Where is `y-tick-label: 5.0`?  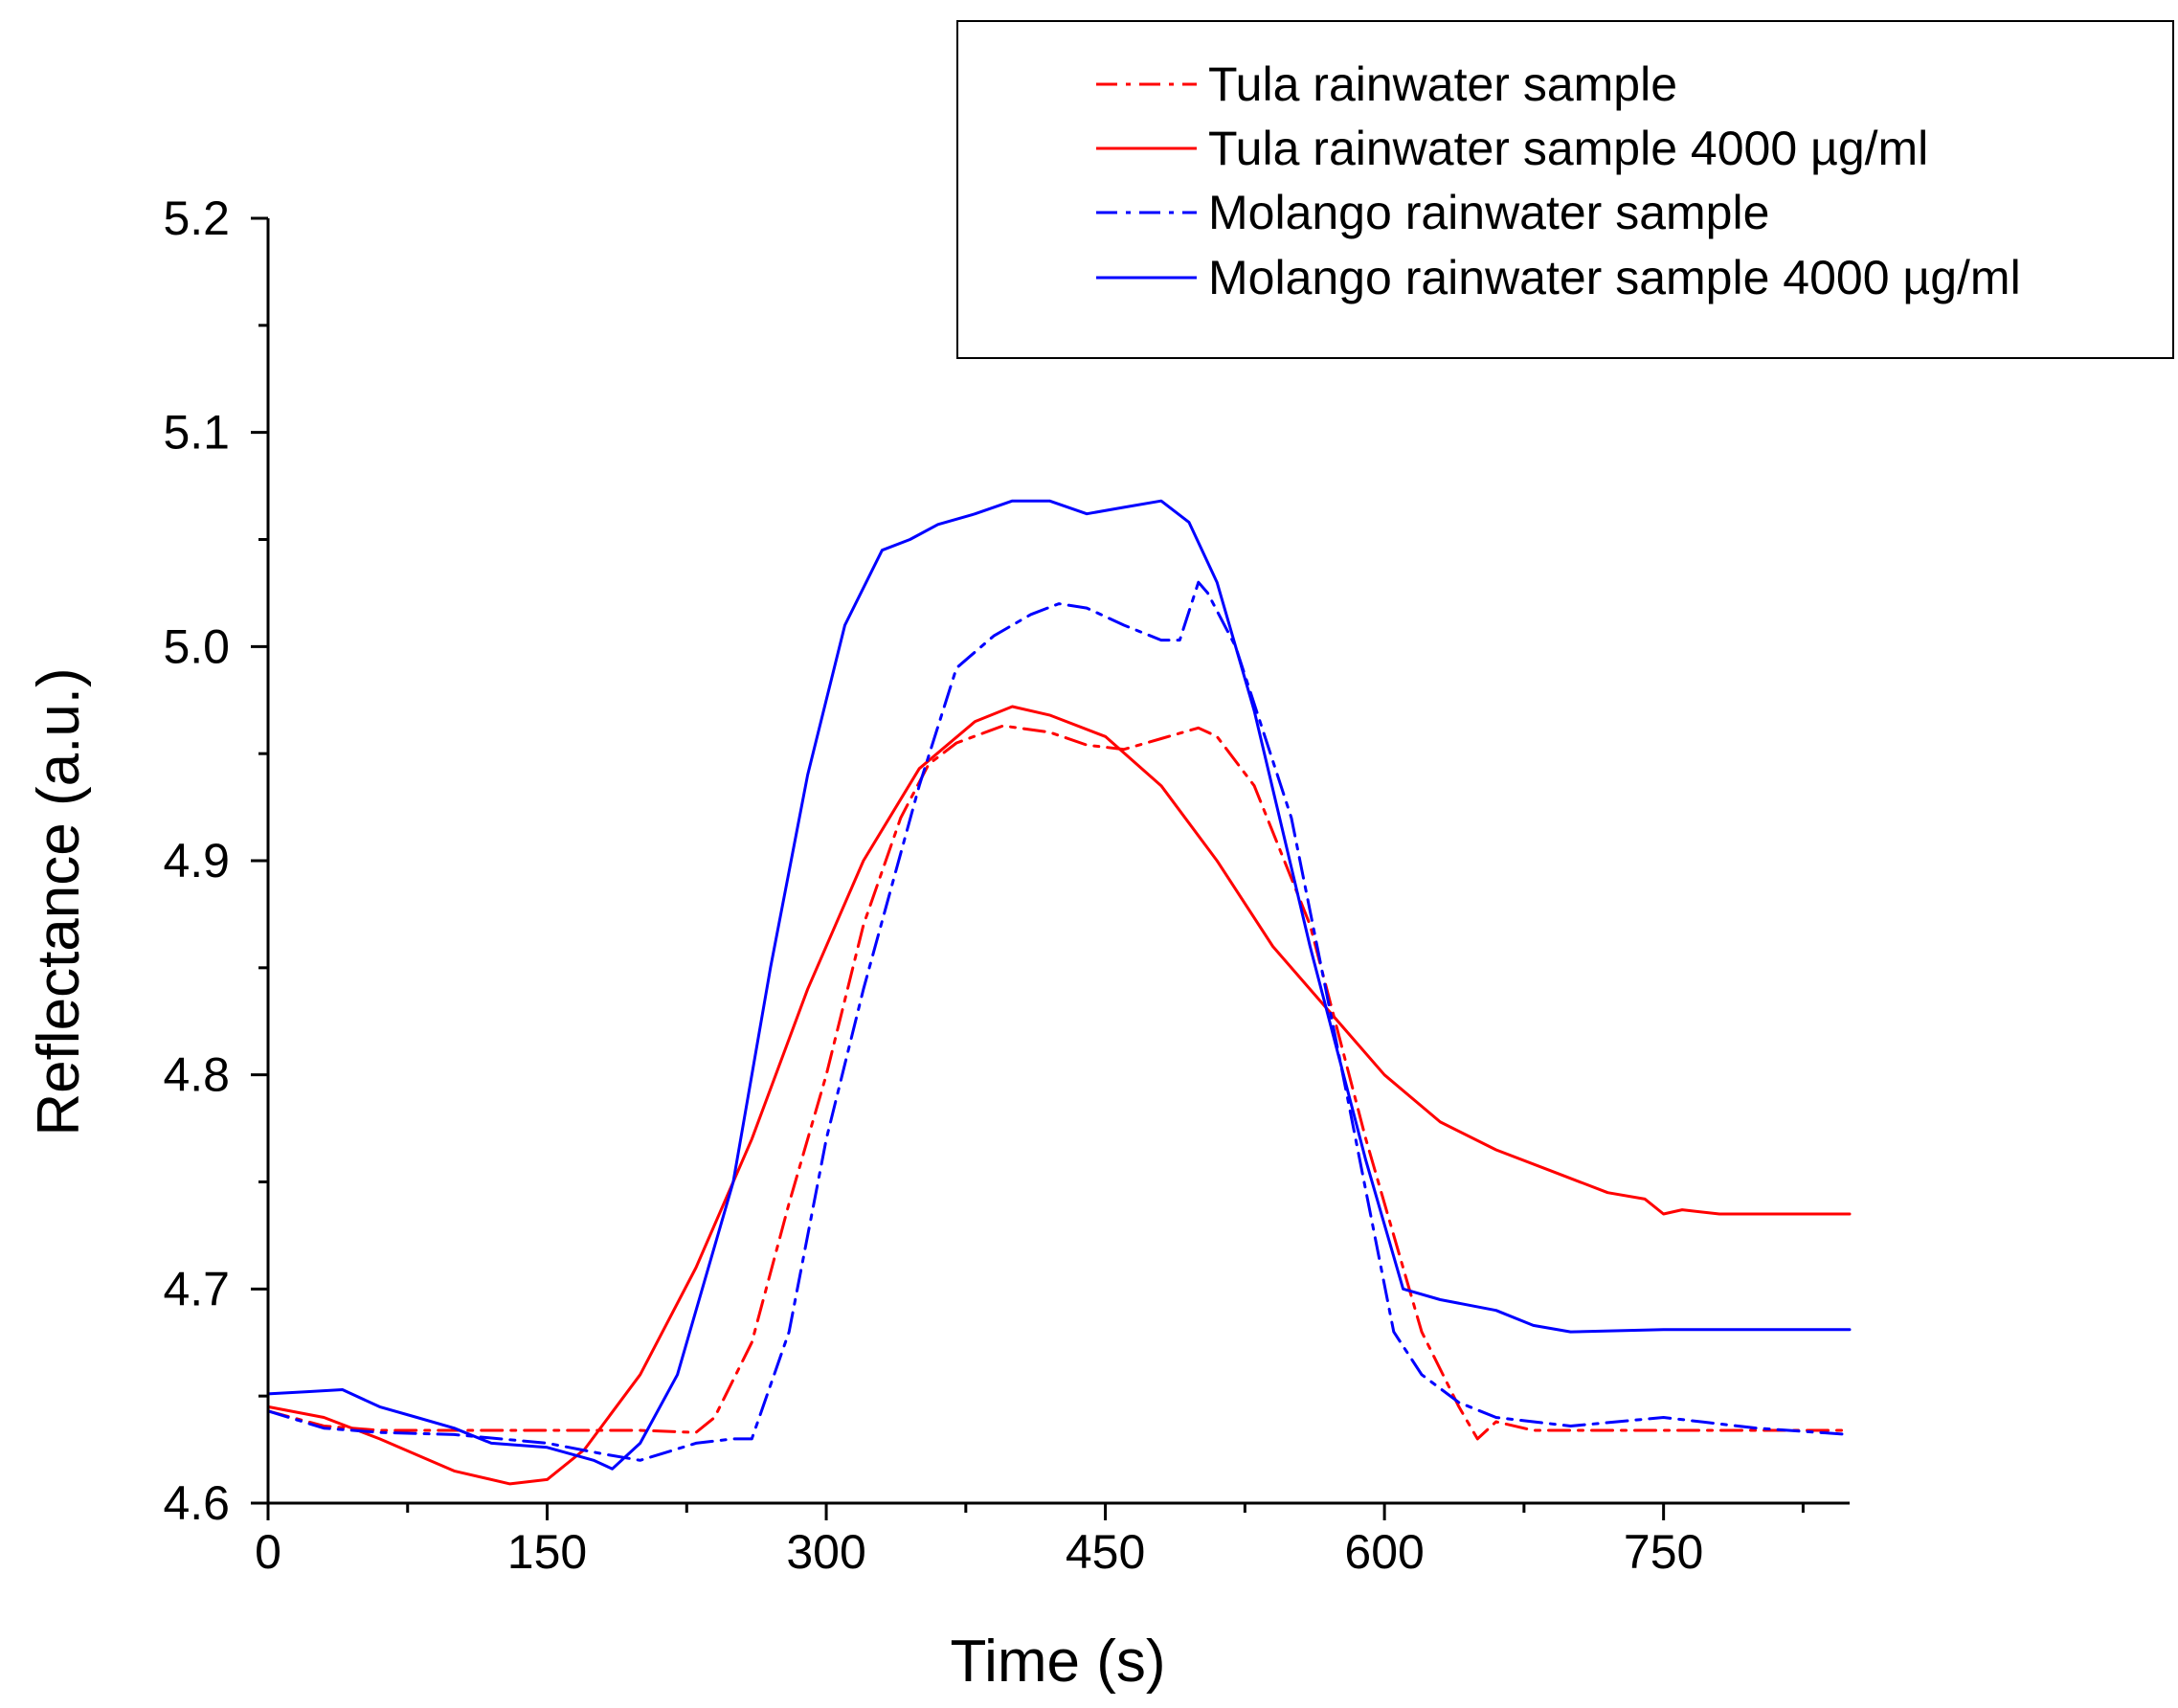
y-tick-label: 5.0 is located at coordinates (196, 646).